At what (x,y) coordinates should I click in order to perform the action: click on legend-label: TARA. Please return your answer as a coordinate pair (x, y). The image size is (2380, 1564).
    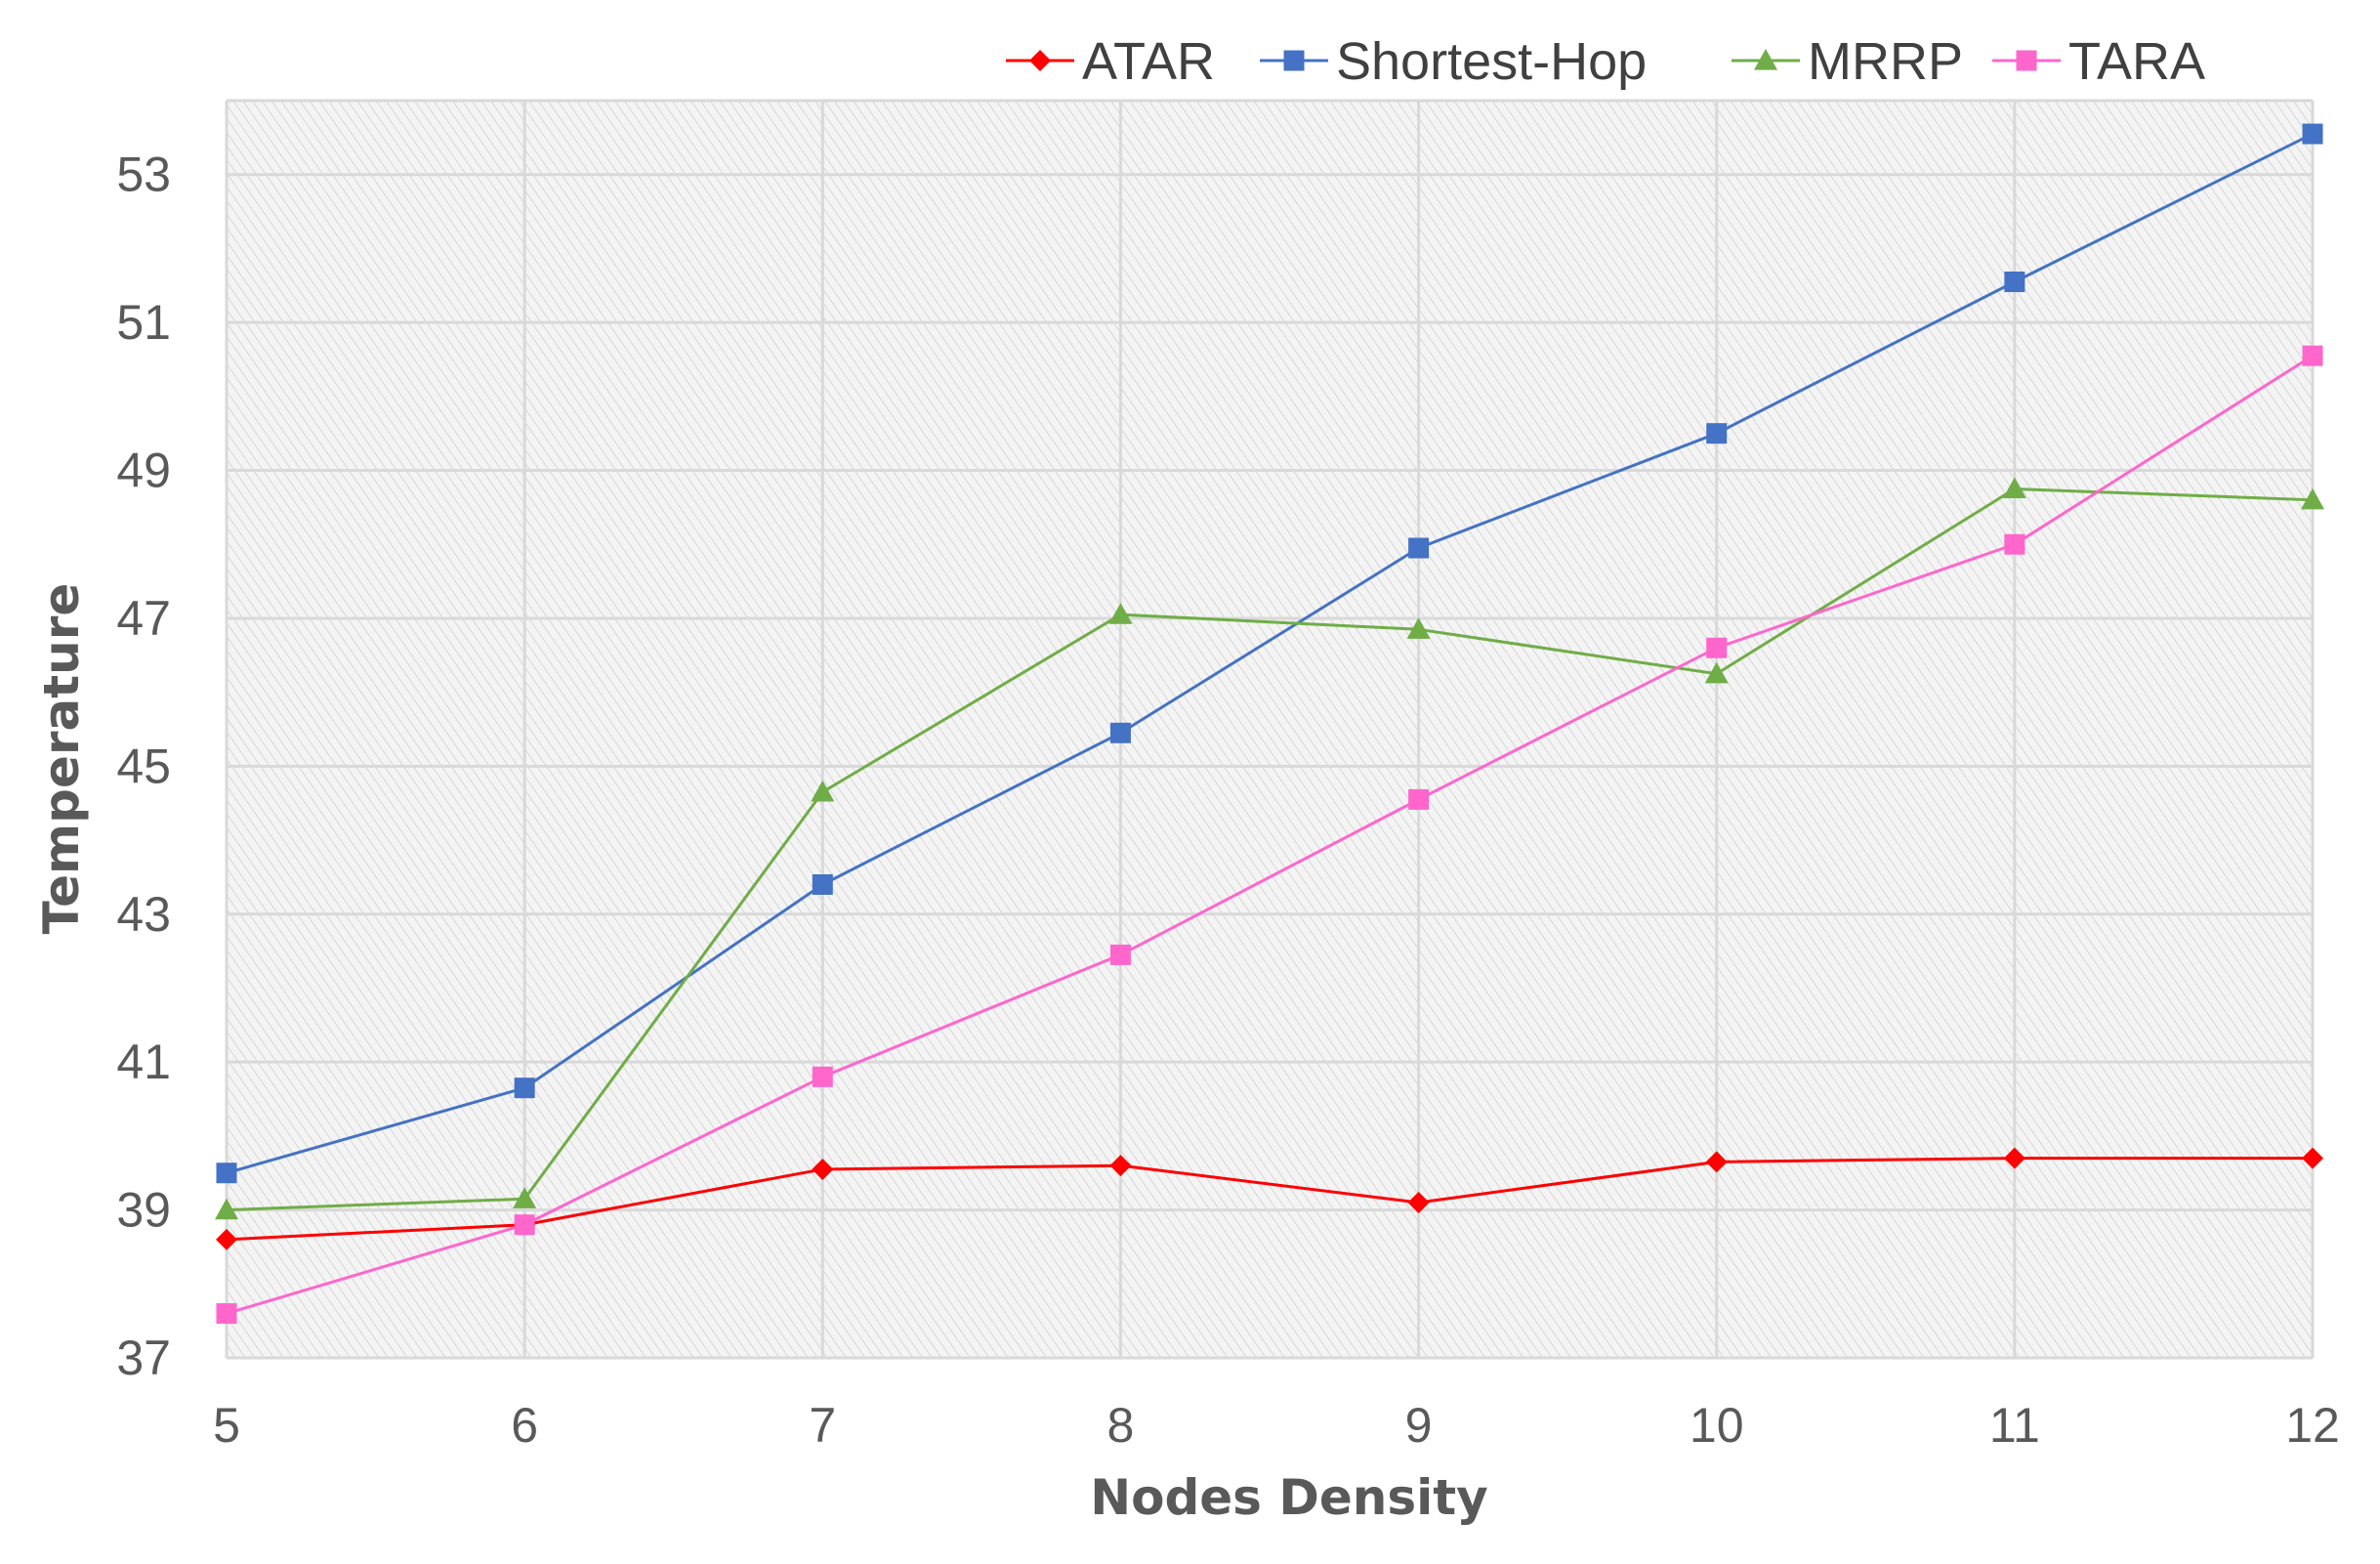
    Looking at the image, I should click on (2136, 61).